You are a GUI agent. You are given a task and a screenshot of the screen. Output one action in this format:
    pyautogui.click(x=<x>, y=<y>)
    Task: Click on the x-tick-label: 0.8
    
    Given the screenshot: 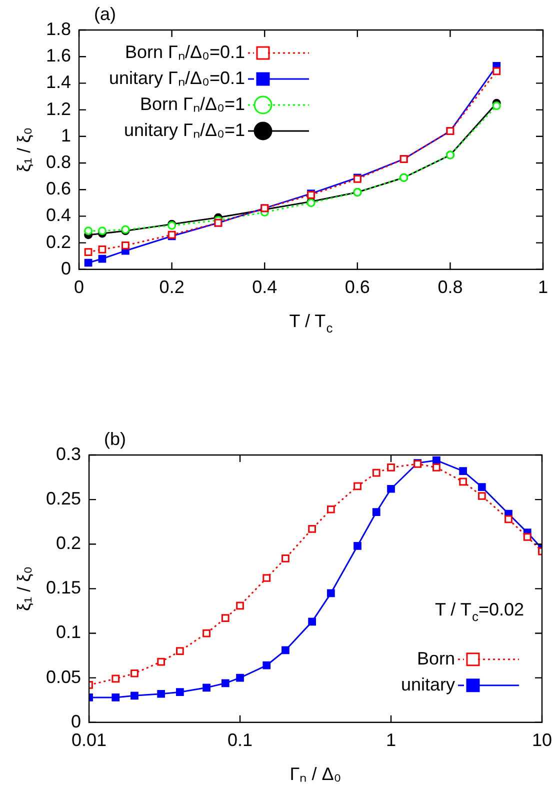 What is the action you would take?
    pyautogui.click(x=450, y=287)
    